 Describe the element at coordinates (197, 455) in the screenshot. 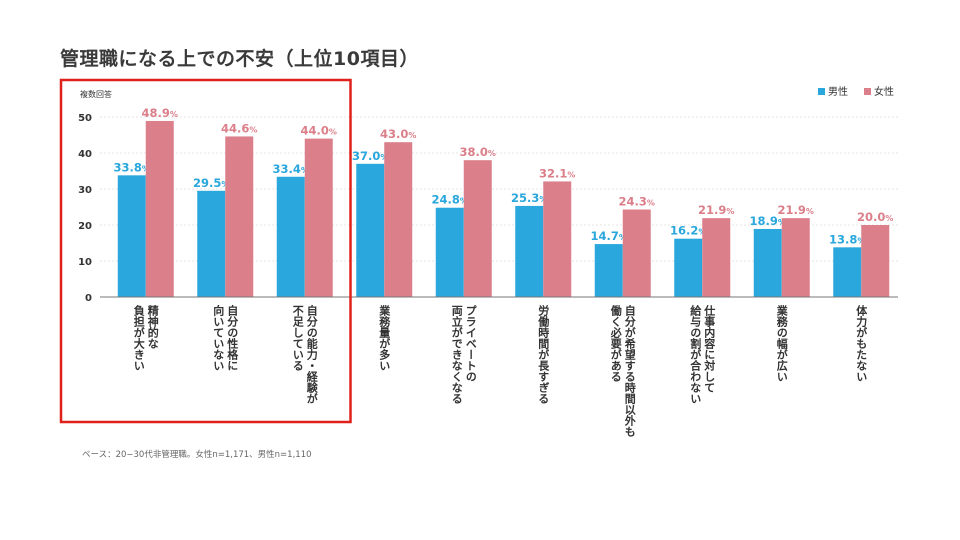

I see `footnote: ベース：20−30代非管理職。女性n=1,171、男性n=1,110` at that location.